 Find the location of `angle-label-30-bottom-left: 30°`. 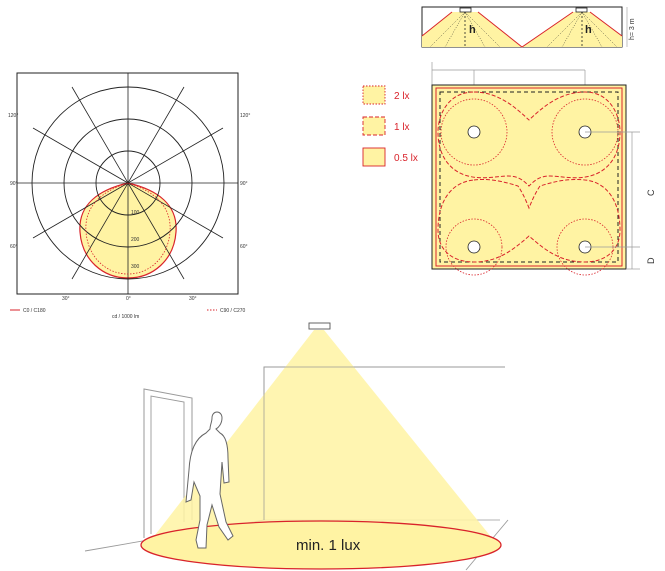

angle-label-30-bottom-left: 30° is located at coordinates (66, 299).